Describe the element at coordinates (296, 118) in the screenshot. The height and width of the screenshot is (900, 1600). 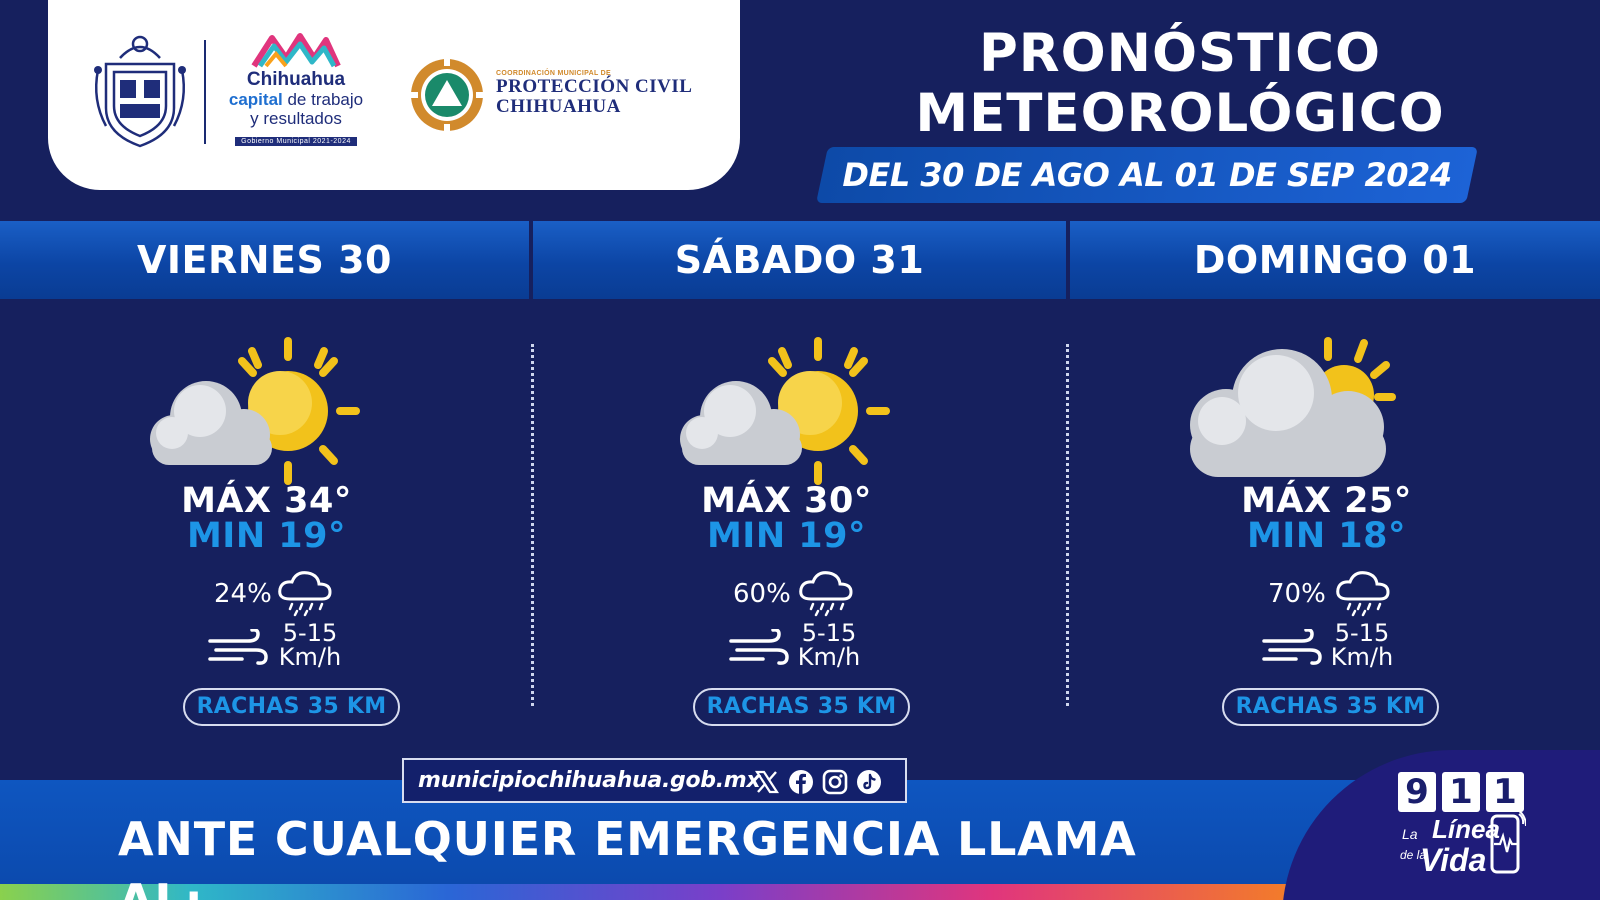
I see `city-logo-slogan-2: y resultados` at that location.